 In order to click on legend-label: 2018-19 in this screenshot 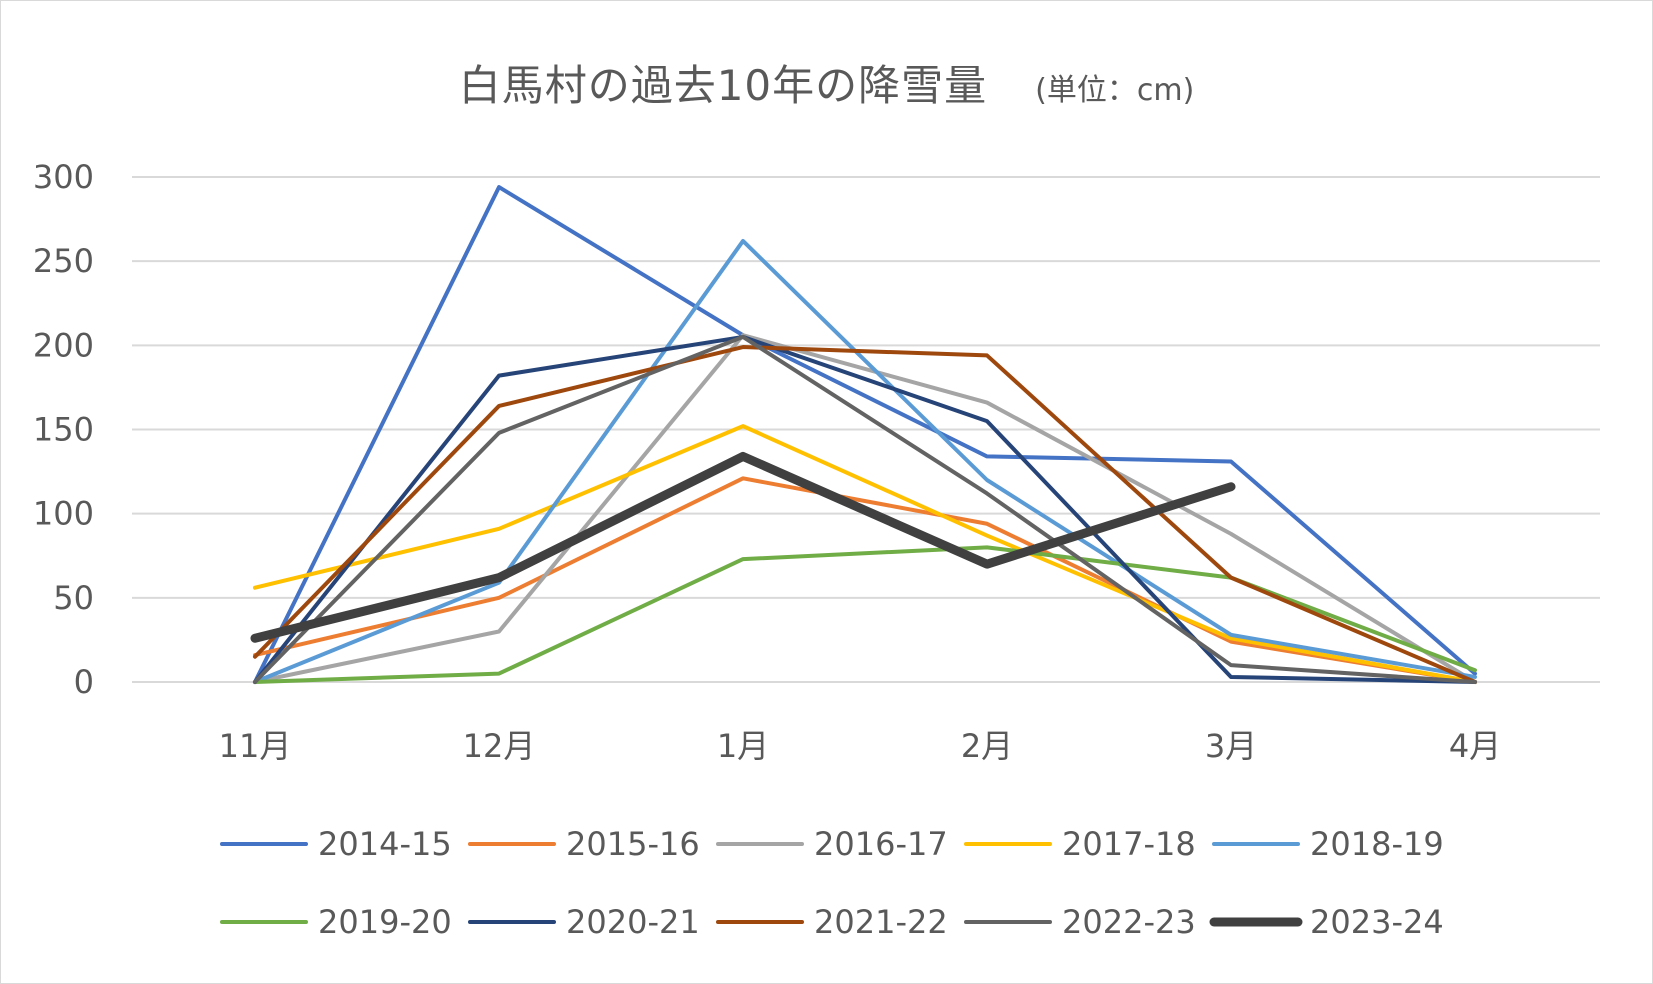, I will do `click(1377, 844)`.